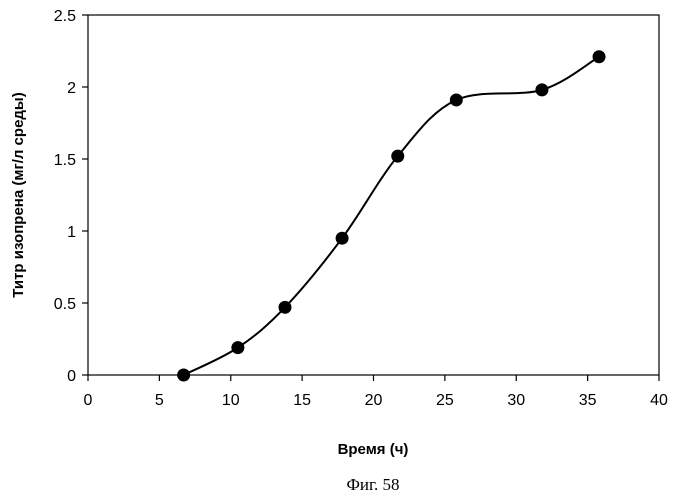  I want to click on x-axis-title: Время (ч), so click(373, 449).